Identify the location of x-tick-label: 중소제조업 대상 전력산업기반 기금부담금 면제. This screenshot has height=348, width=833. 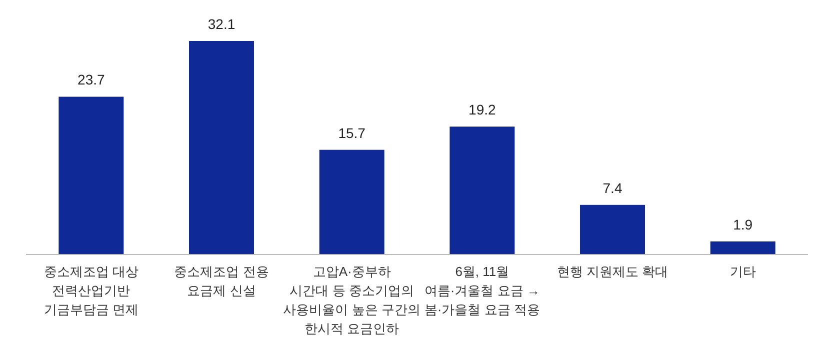
(91, 290).